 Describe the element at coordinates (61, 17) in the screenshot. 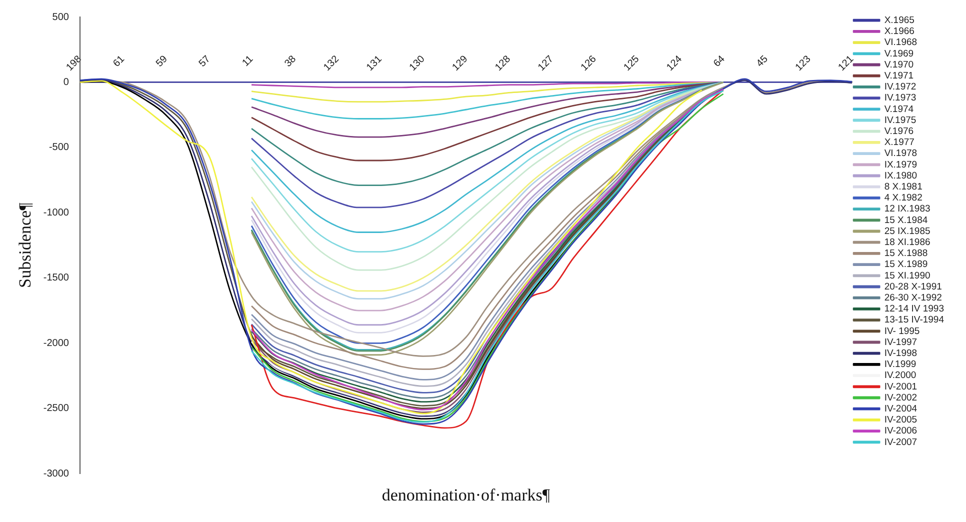

I see `y-tick-label: 500` at that location.